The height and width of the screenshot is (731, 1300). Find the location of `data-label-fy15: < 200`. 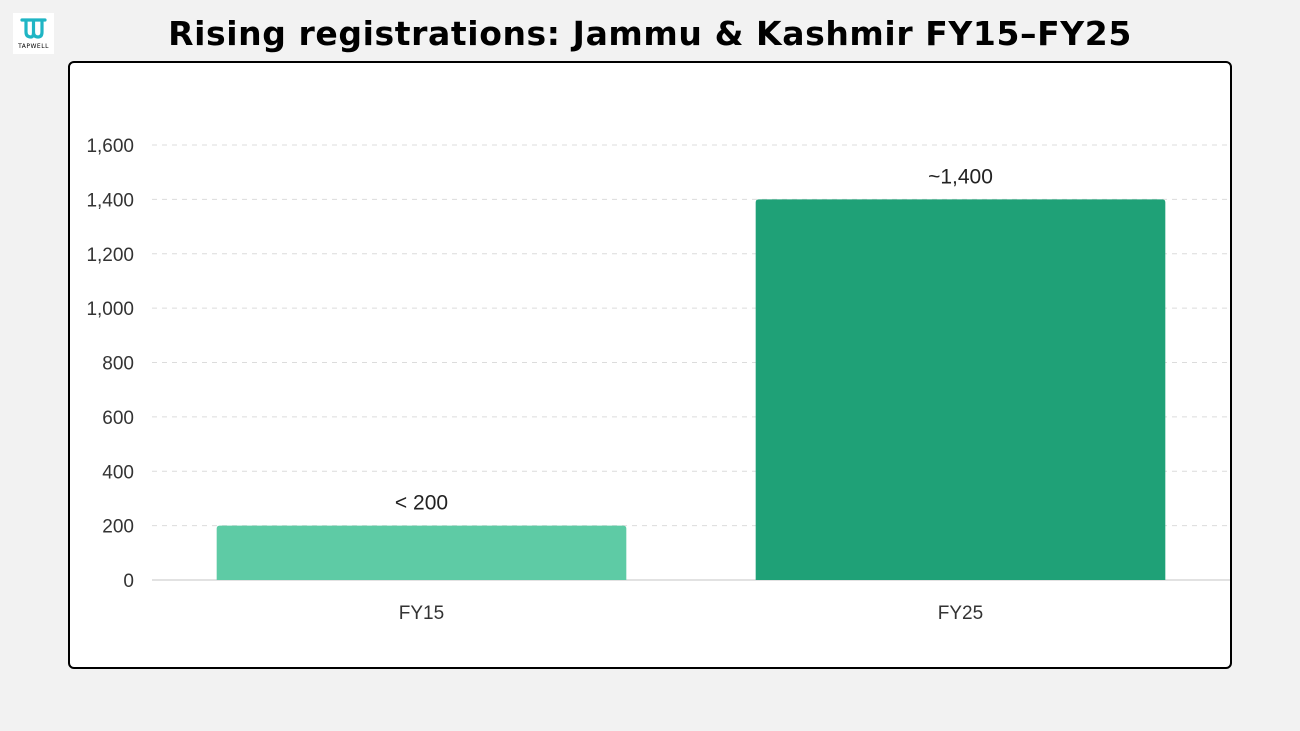

data-label-fy15: < 200 is located at coordinates (421, 503).